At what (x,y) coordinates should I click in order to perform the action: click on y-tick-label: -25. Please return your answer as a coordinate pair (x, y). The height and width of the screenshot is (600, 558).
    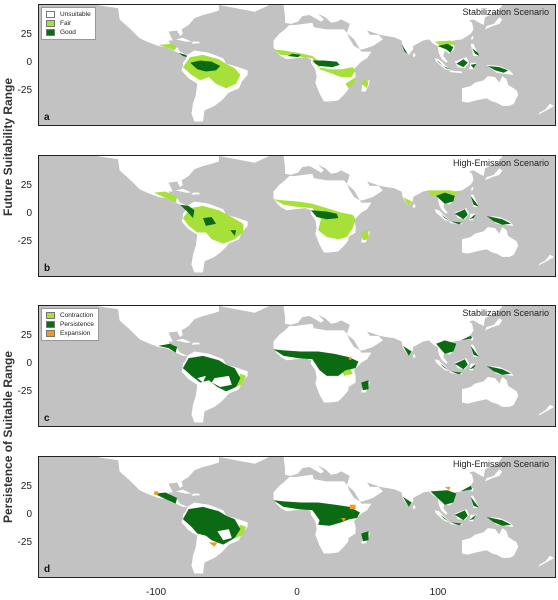
    Looking at the image, I should click on (24, 90).